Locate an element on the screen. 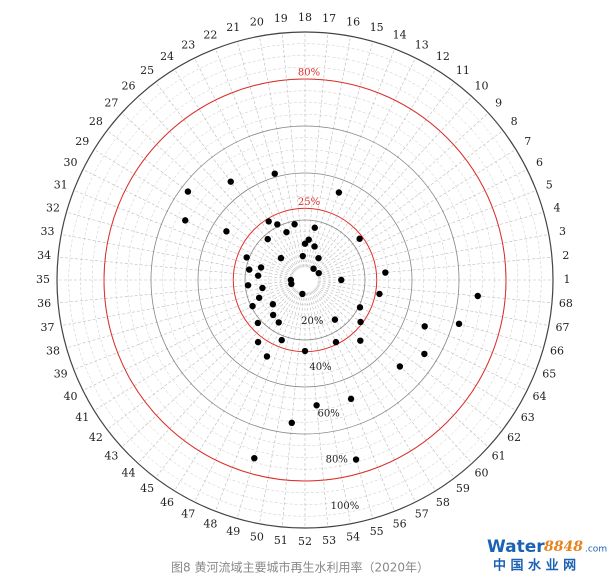 This screenshot has width=613, height=581. category-label: 39 is located at coordinates (61, 374).